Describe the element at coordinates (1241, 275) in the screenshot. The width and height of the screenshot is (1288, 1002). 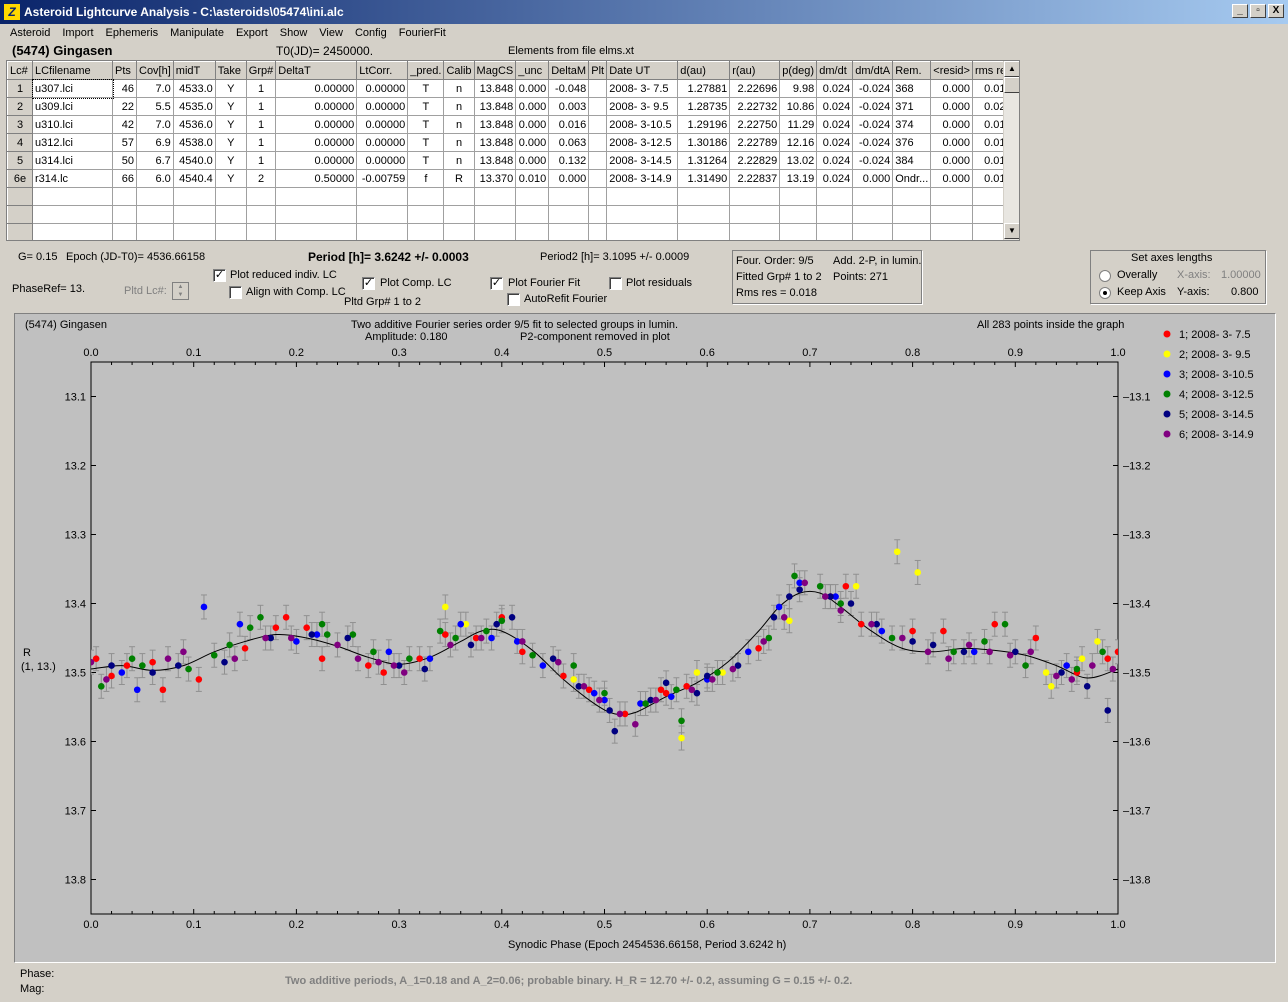
I see `x-axis-value: 1.00000` at that location.